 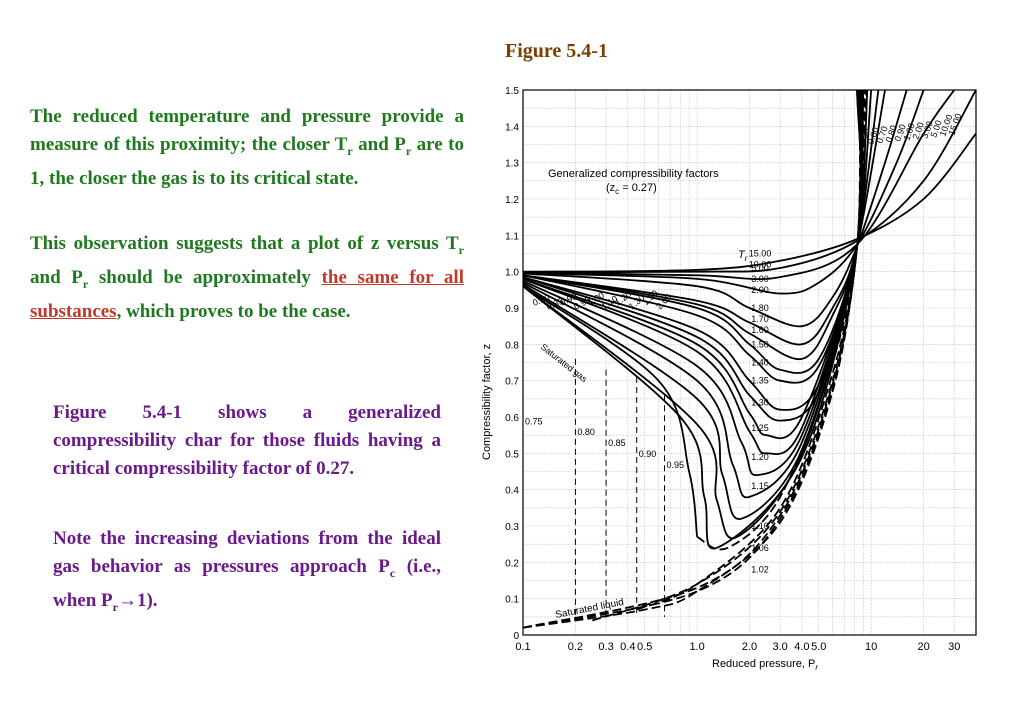 What do you see at coordinates (594, 484) in the screenshot?
I see `saturation-dashed-lines` at bounding box center [594, 484].